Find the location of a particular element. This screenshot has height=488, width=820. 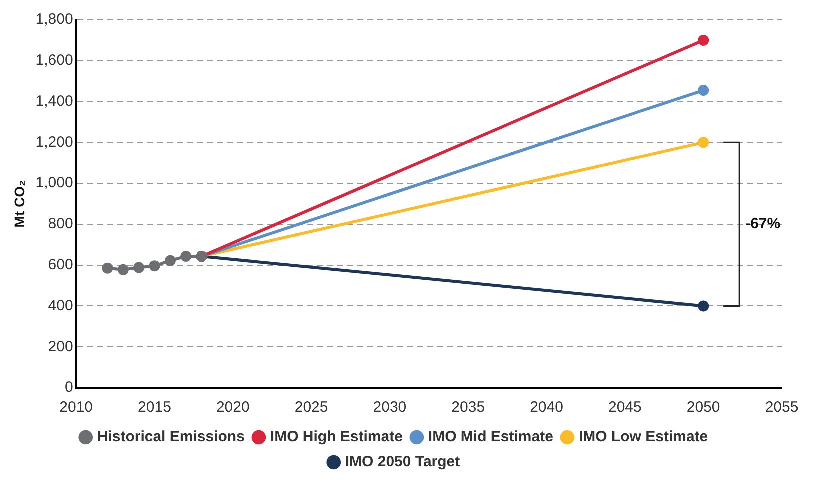

y-tick-label: 1,800 is located at coordinates (55, 19).